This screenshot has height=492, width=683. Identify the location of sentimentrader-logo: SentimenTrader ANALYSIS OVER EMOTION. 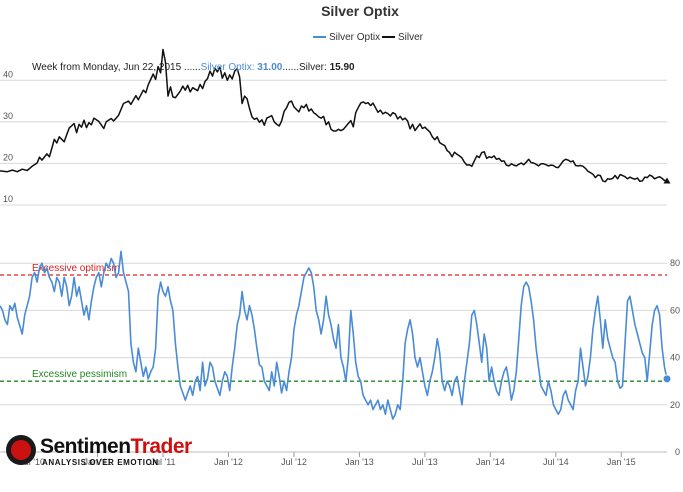
(99, 452).